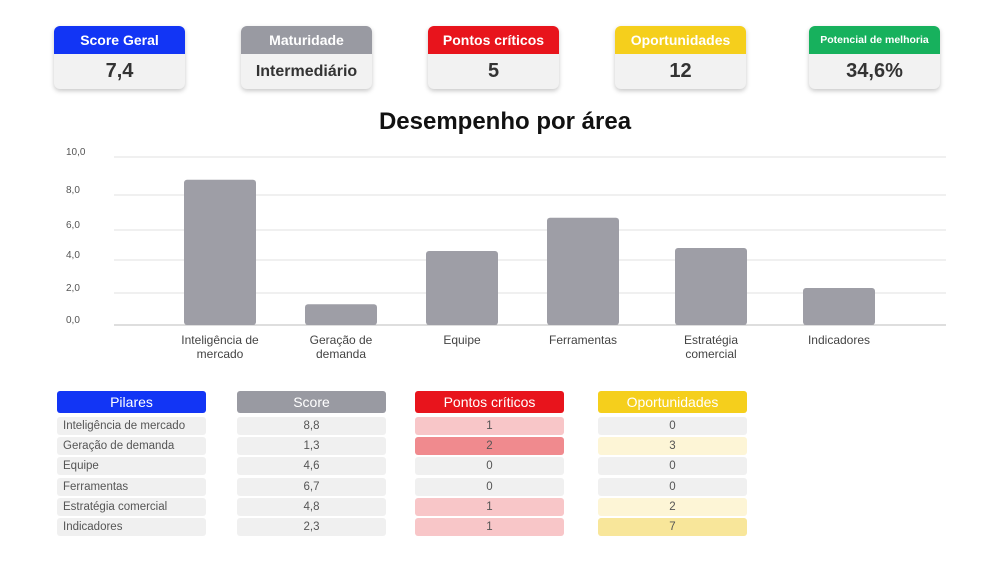  Describe the element at coordinates (680, 40) in the screenshot. I see `kpi-label: Oportunidades` at that location.